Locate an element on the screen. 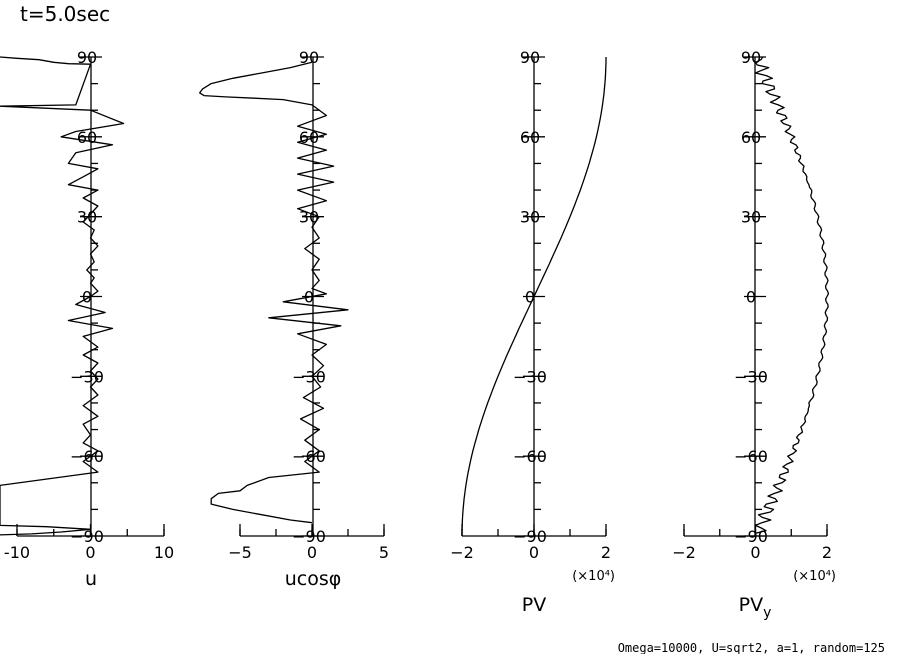 This screenshot has width=904, height=654. pvy-y-tick-label: 30 is located at coordinates (751, 217).